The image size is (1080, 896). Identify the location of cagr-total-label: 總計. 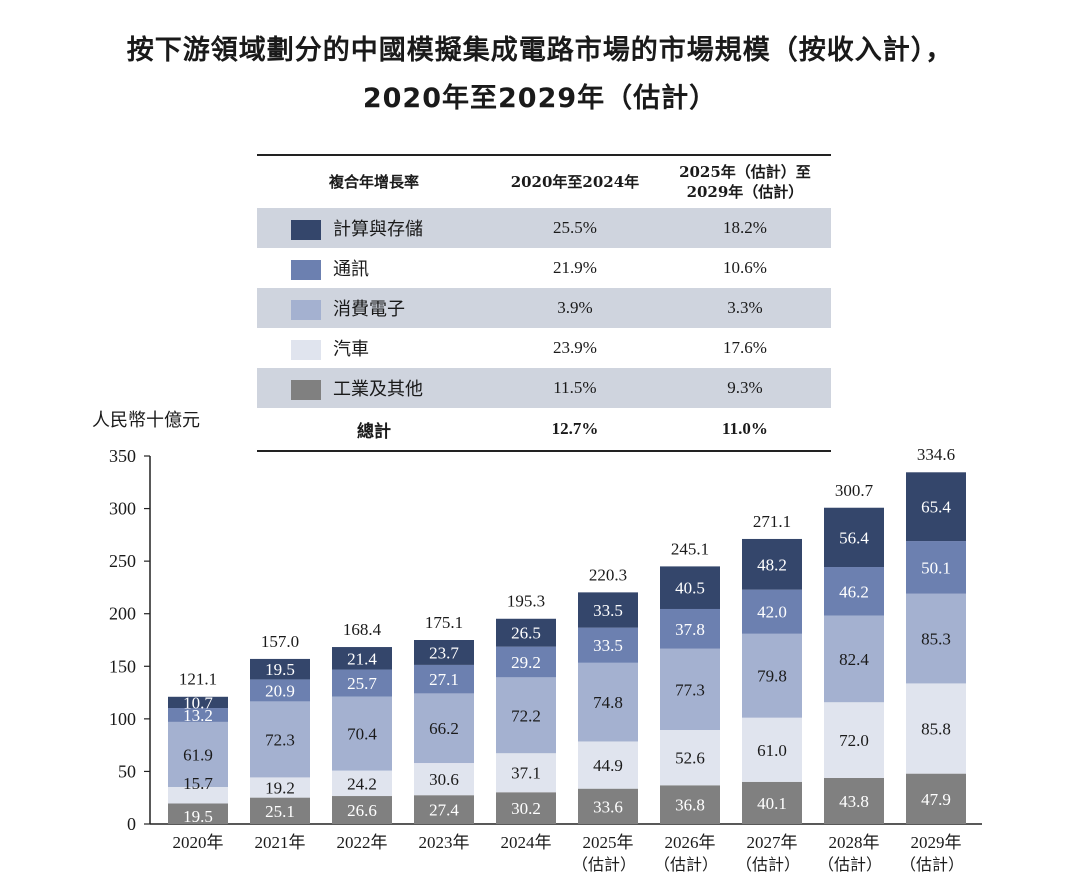
(374, 430).